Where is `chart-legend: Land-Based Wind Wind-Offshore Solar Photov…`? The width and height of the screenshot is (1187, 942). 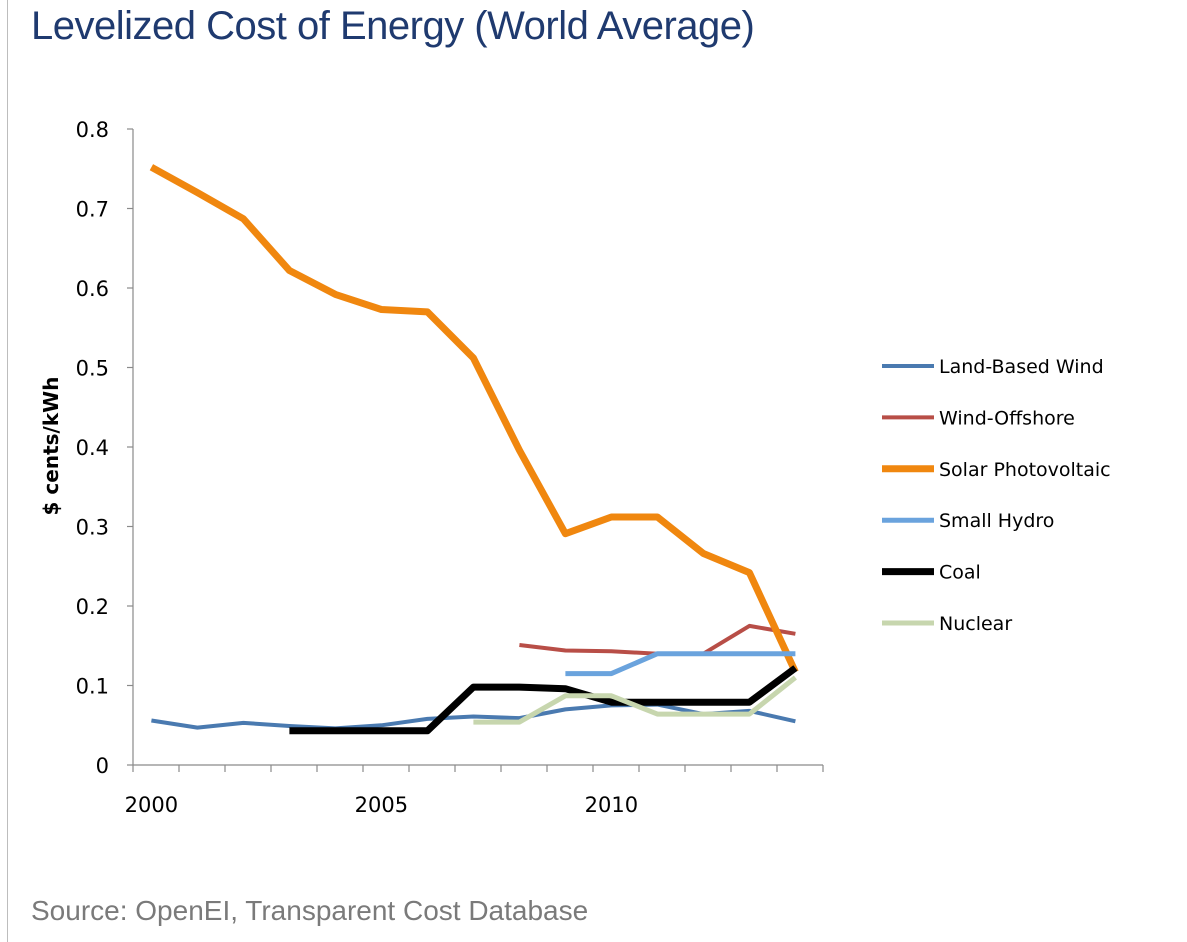 chart-legend: Land-Based Wind Wind-Offshore Solar Photov… is located at coordinates (996, 495).